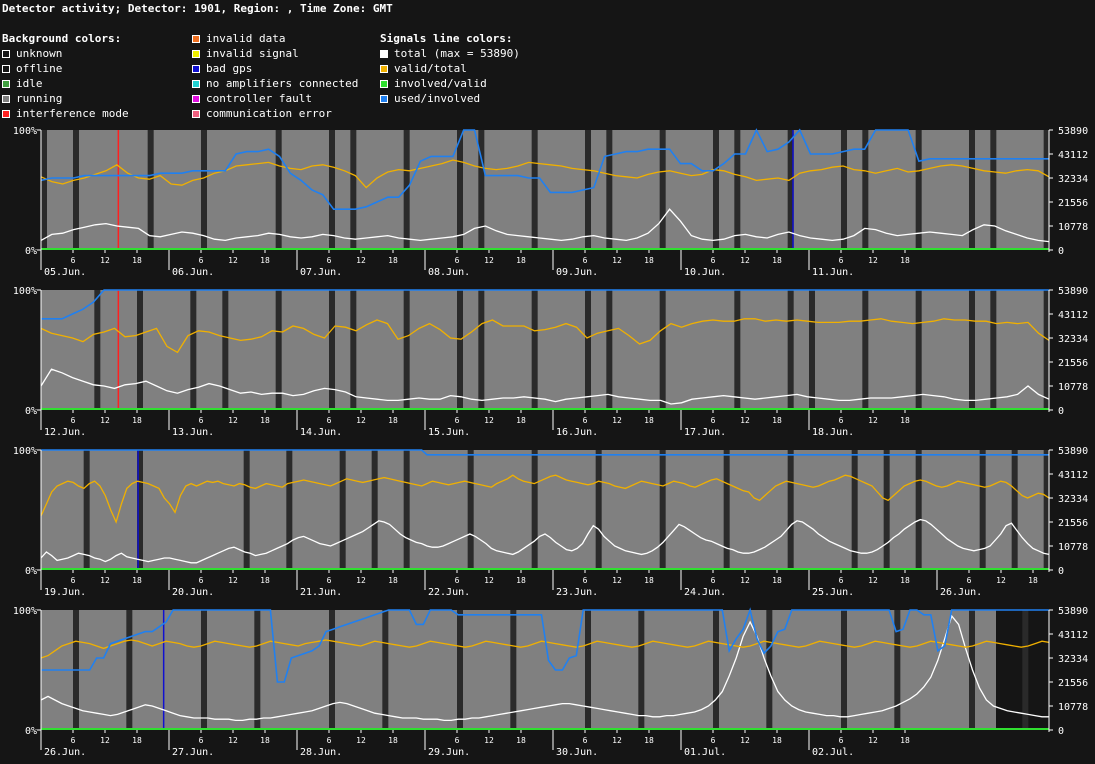 Image resolution: width=1095 pixels, height=764 pixels. Describe the element at coordinates (449, 752) in the screenshot. I see `day-label: 29.Jun.` at that location.